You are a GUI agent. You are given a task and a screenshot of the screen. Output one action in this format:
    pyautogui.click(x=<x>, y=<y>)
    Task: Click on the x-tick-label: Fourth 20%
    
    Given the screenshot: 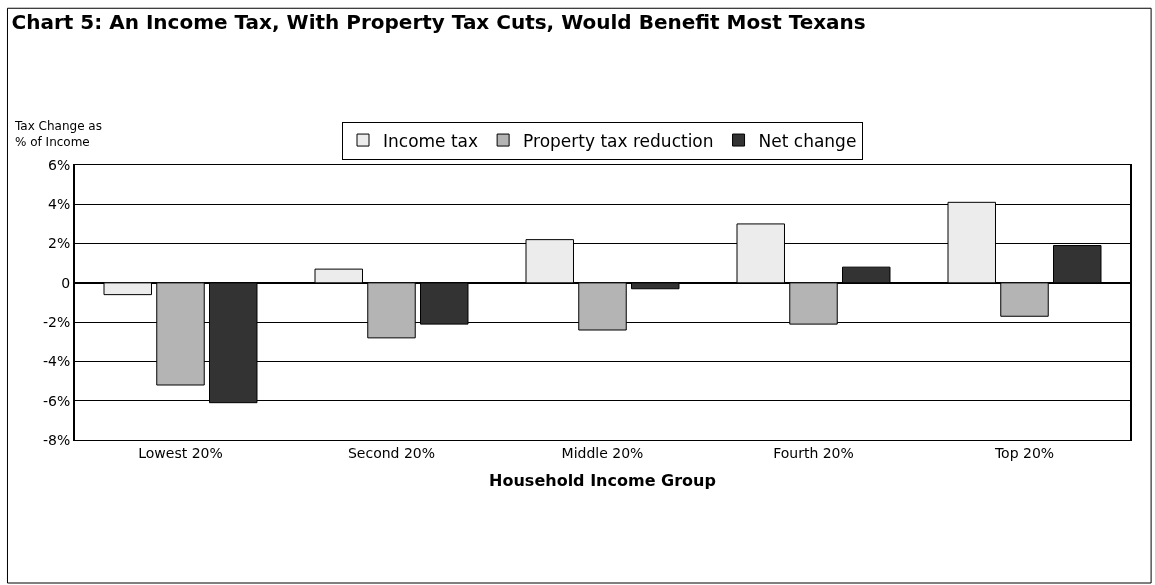 What is the action you would take?
    pyautogui.click(x=813, y=452)
    